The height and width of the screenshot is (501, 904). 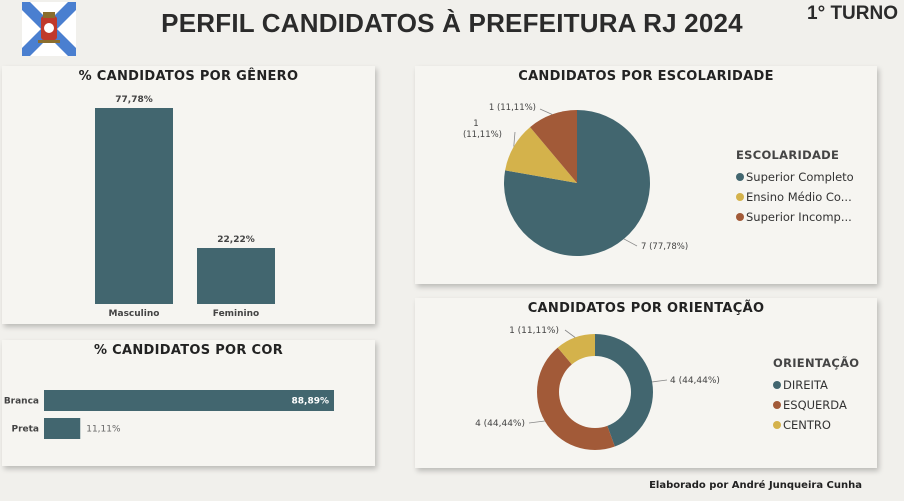 I want to click on legend-label: Superior Completo, so click(x=800, y=177).